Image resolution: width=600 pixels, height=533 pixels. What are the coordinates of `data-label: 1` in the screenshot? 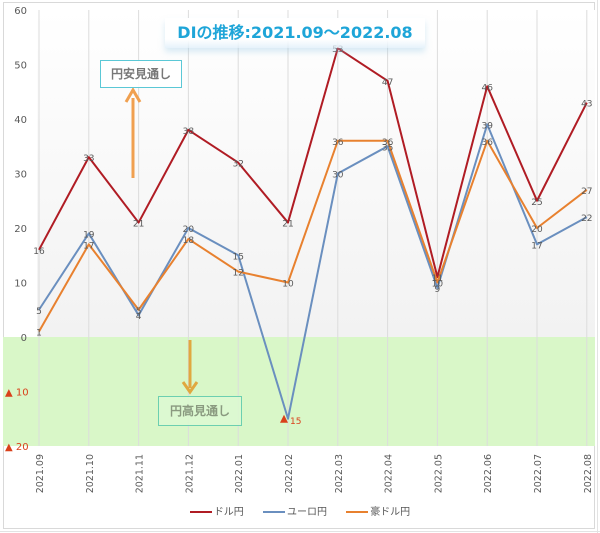 It's located at (39, 334).